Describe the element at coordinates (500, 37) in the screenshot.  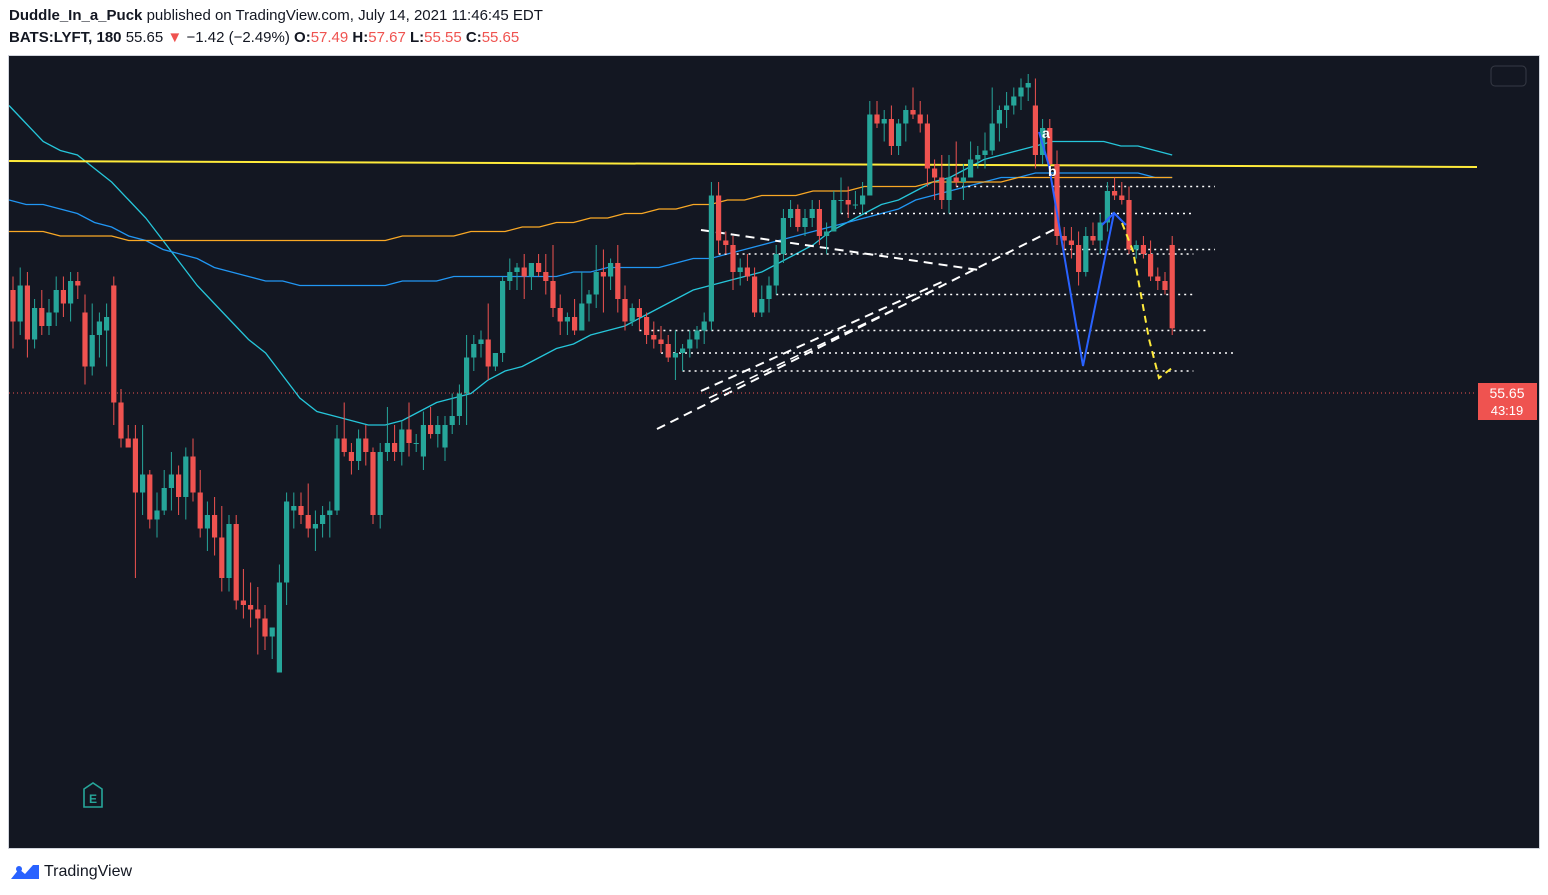
I see `close-value: 55.65` at that location.